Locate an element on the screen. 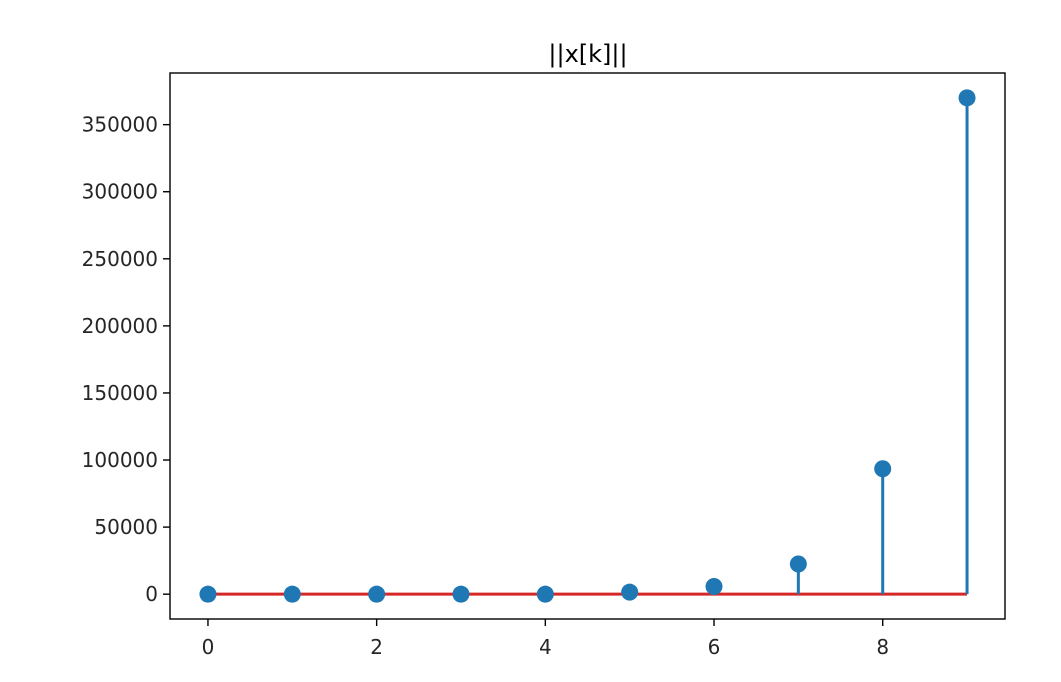  chart-title: ||x[k]|| is located at coordinates (587, 54).